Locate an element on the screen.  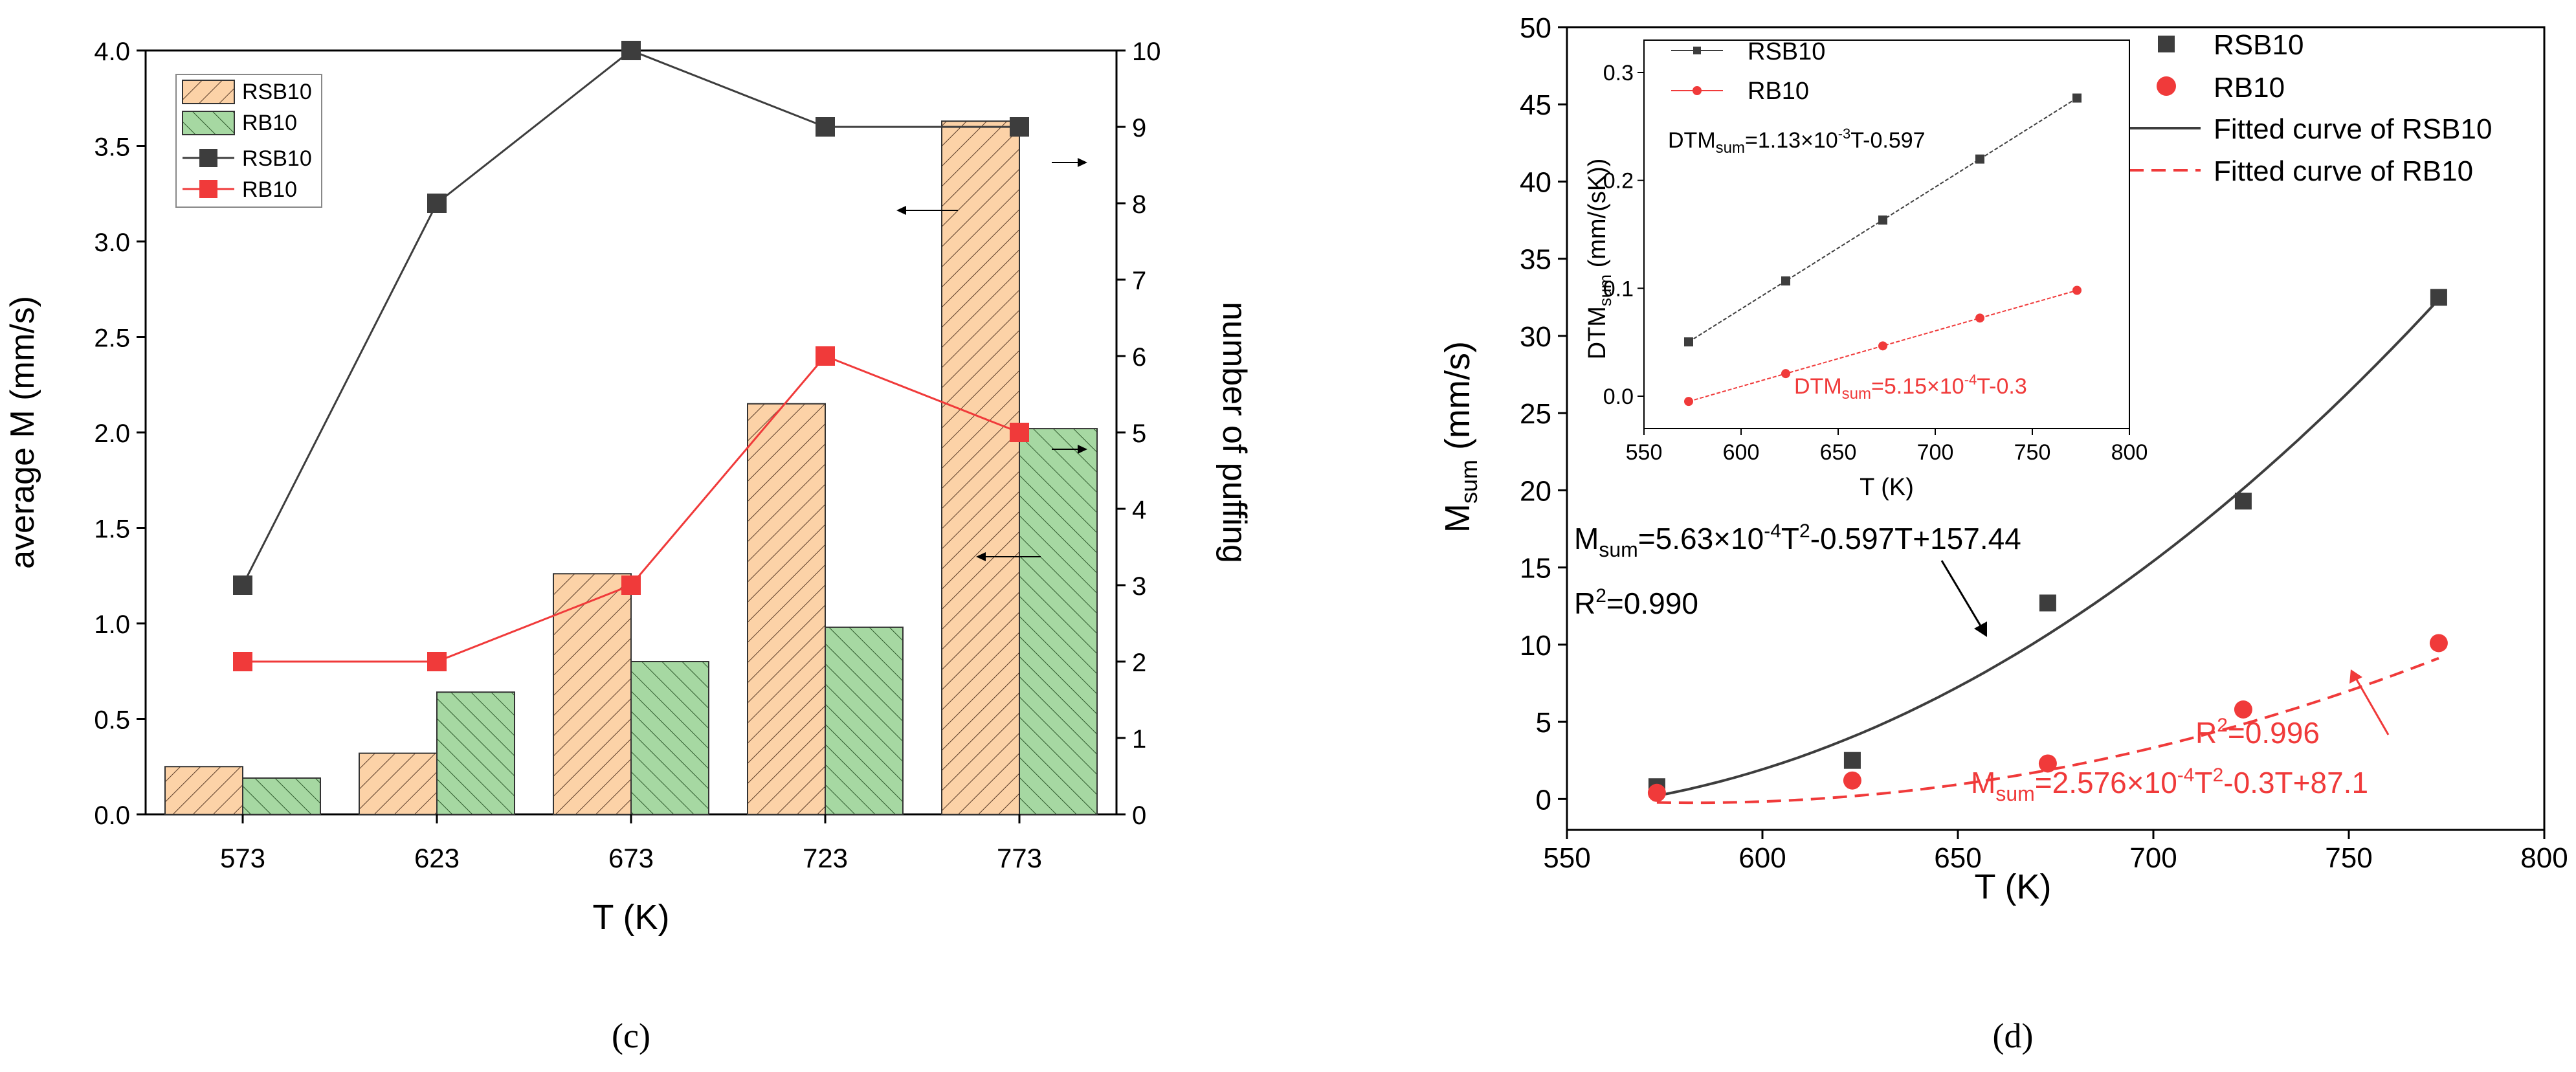
y-tick-label: 15 is located at coordinates (1535, 569).